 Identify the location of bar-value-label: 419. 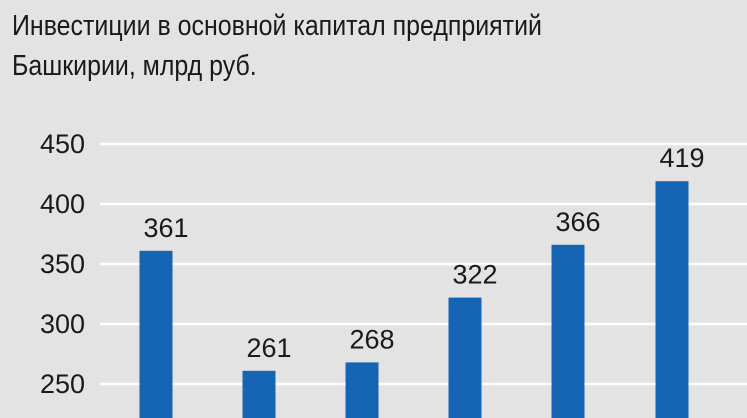
(681, 158).